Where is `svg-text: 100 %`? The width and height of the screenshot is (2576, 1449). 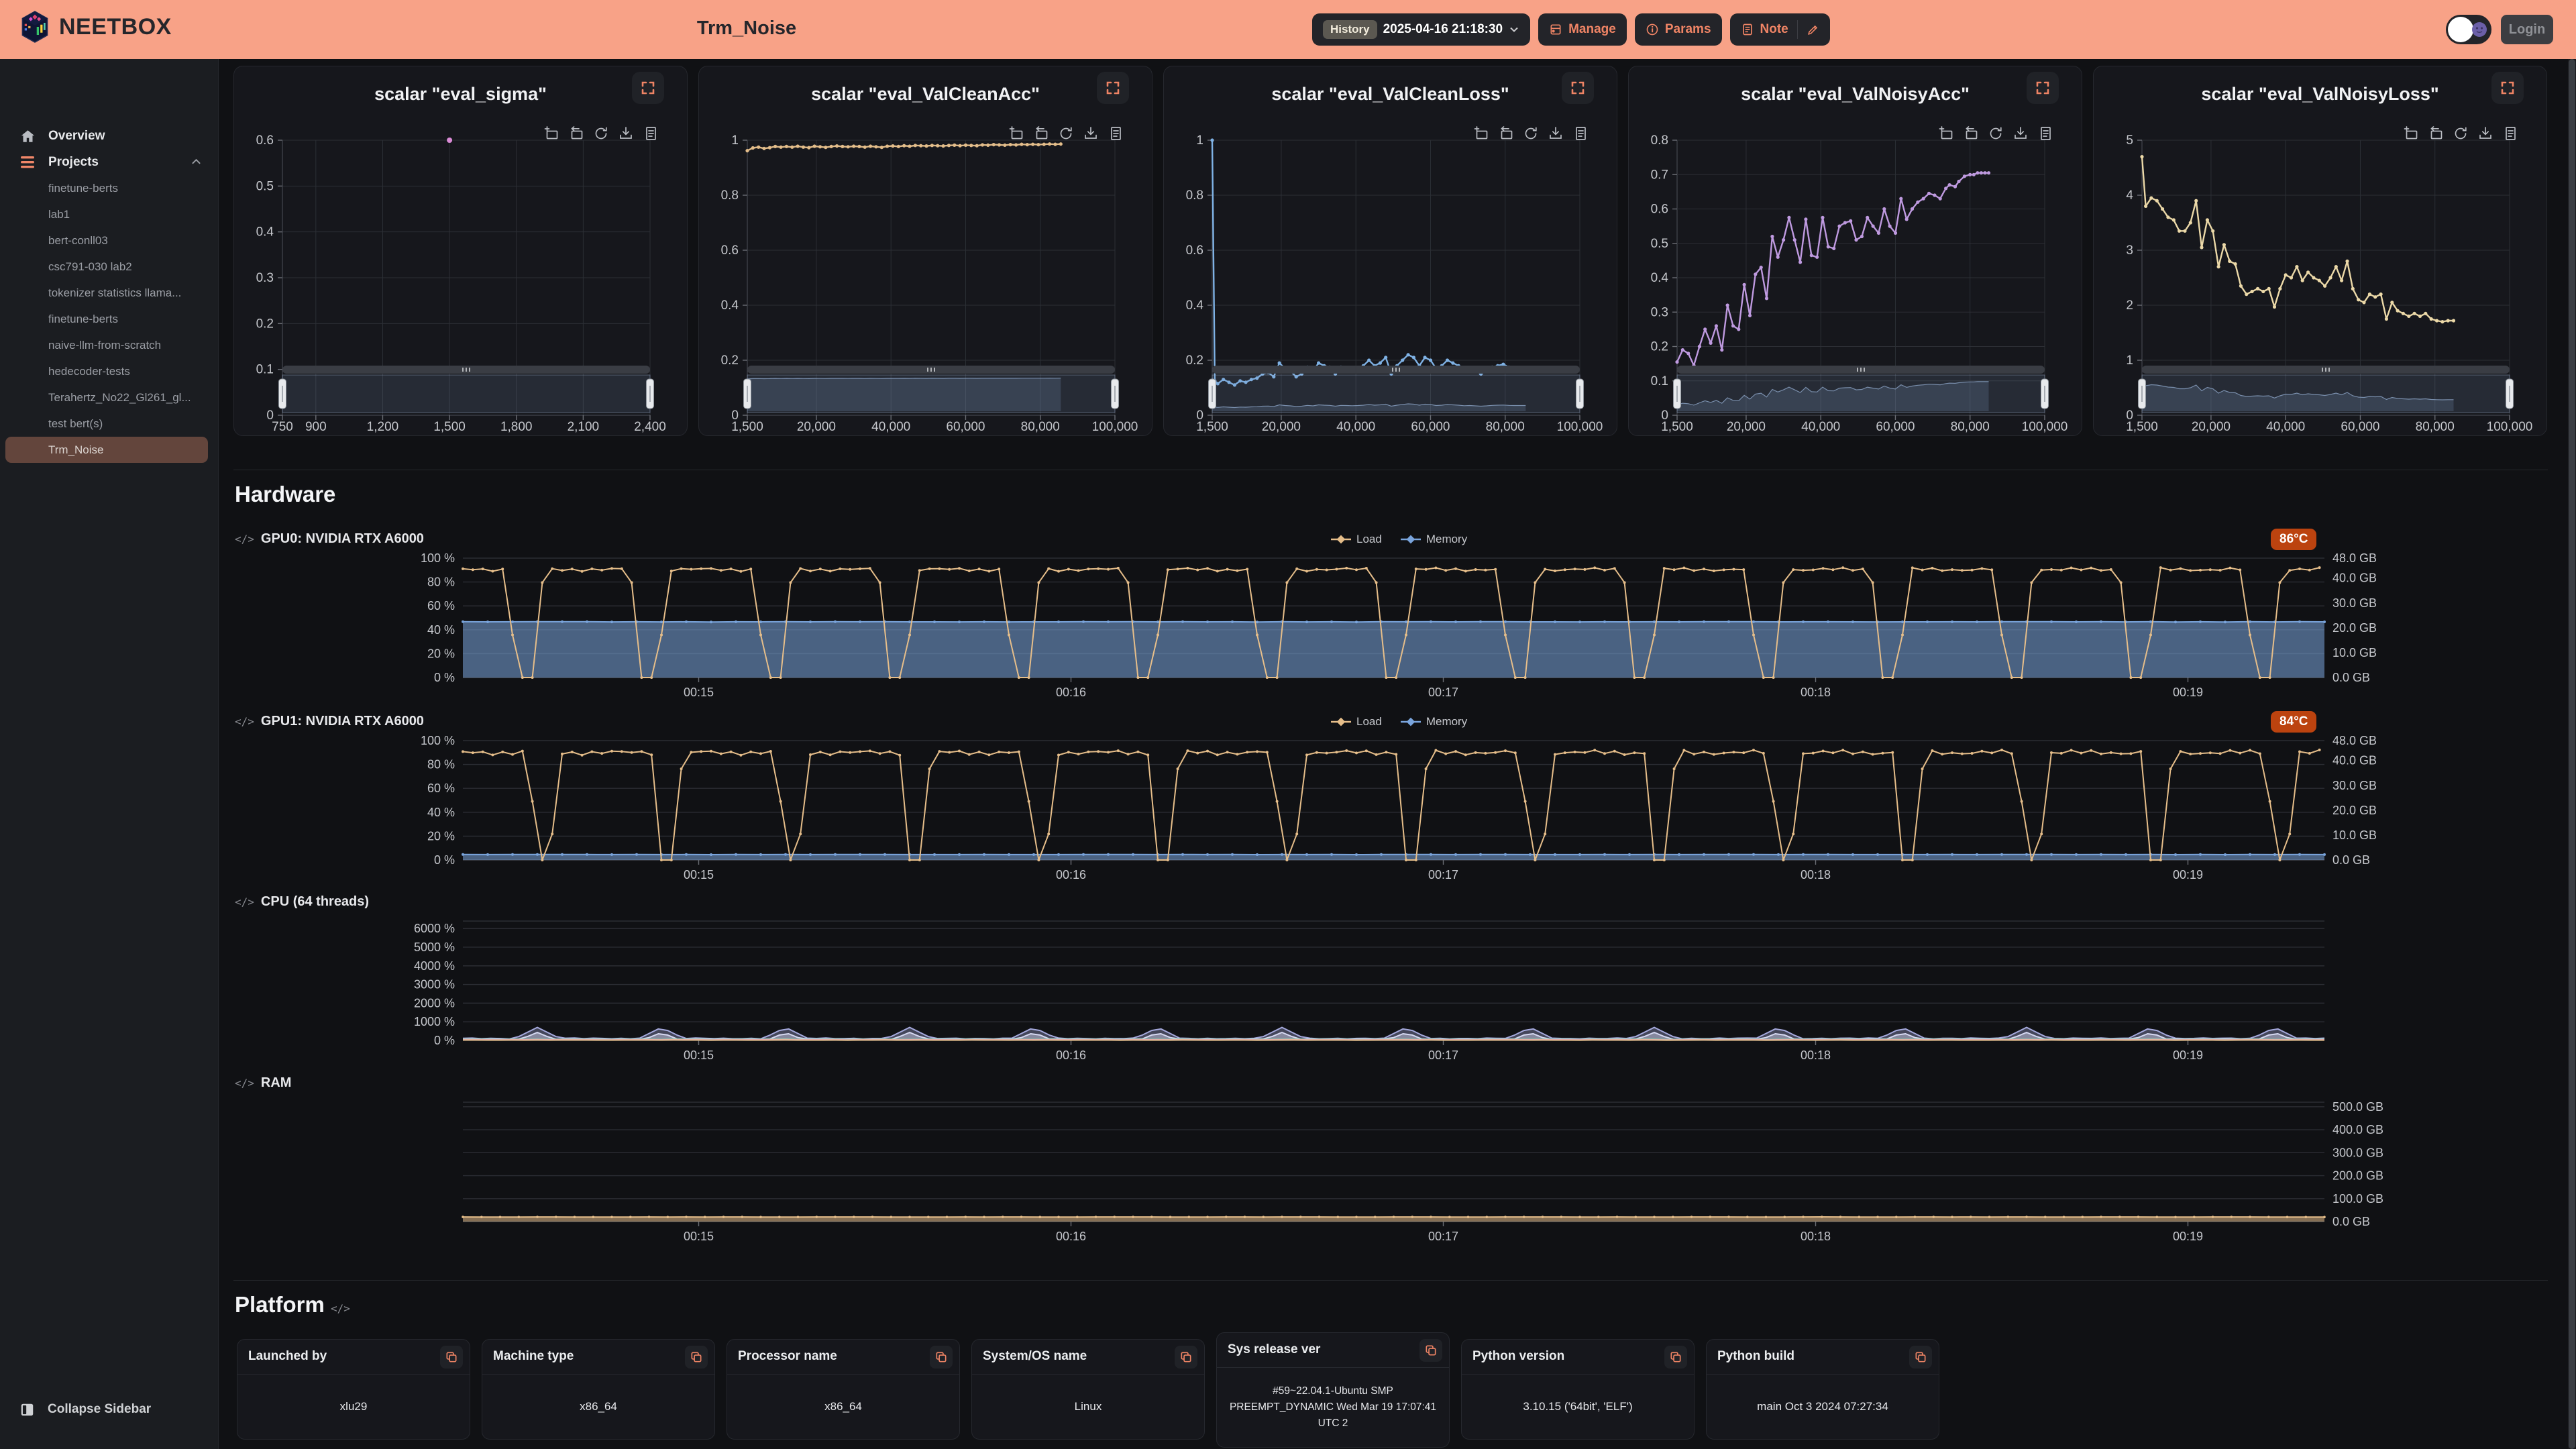
svg-text: 100 % is located at coordinates (438, 741).